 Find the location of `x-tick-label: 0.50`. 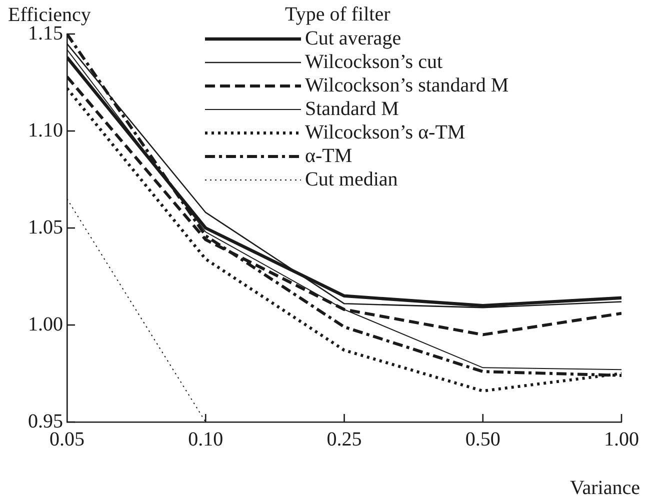

x-tick-label: 0.50 is located at coordinates (482, 439).